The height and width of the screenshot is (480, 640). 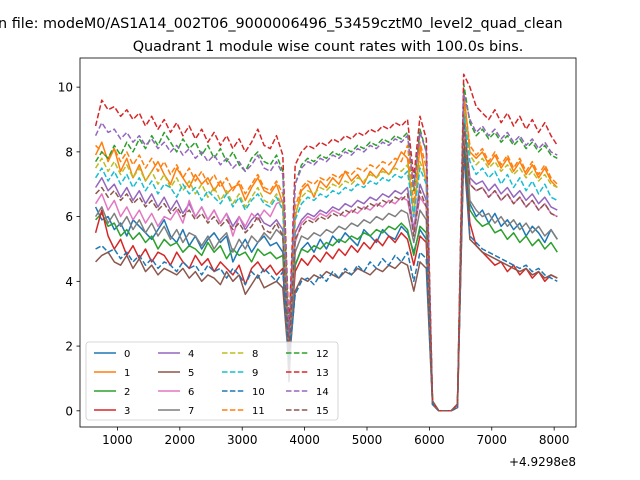 I want to click on legend-label-0: 0, so click(x=127, y=354).